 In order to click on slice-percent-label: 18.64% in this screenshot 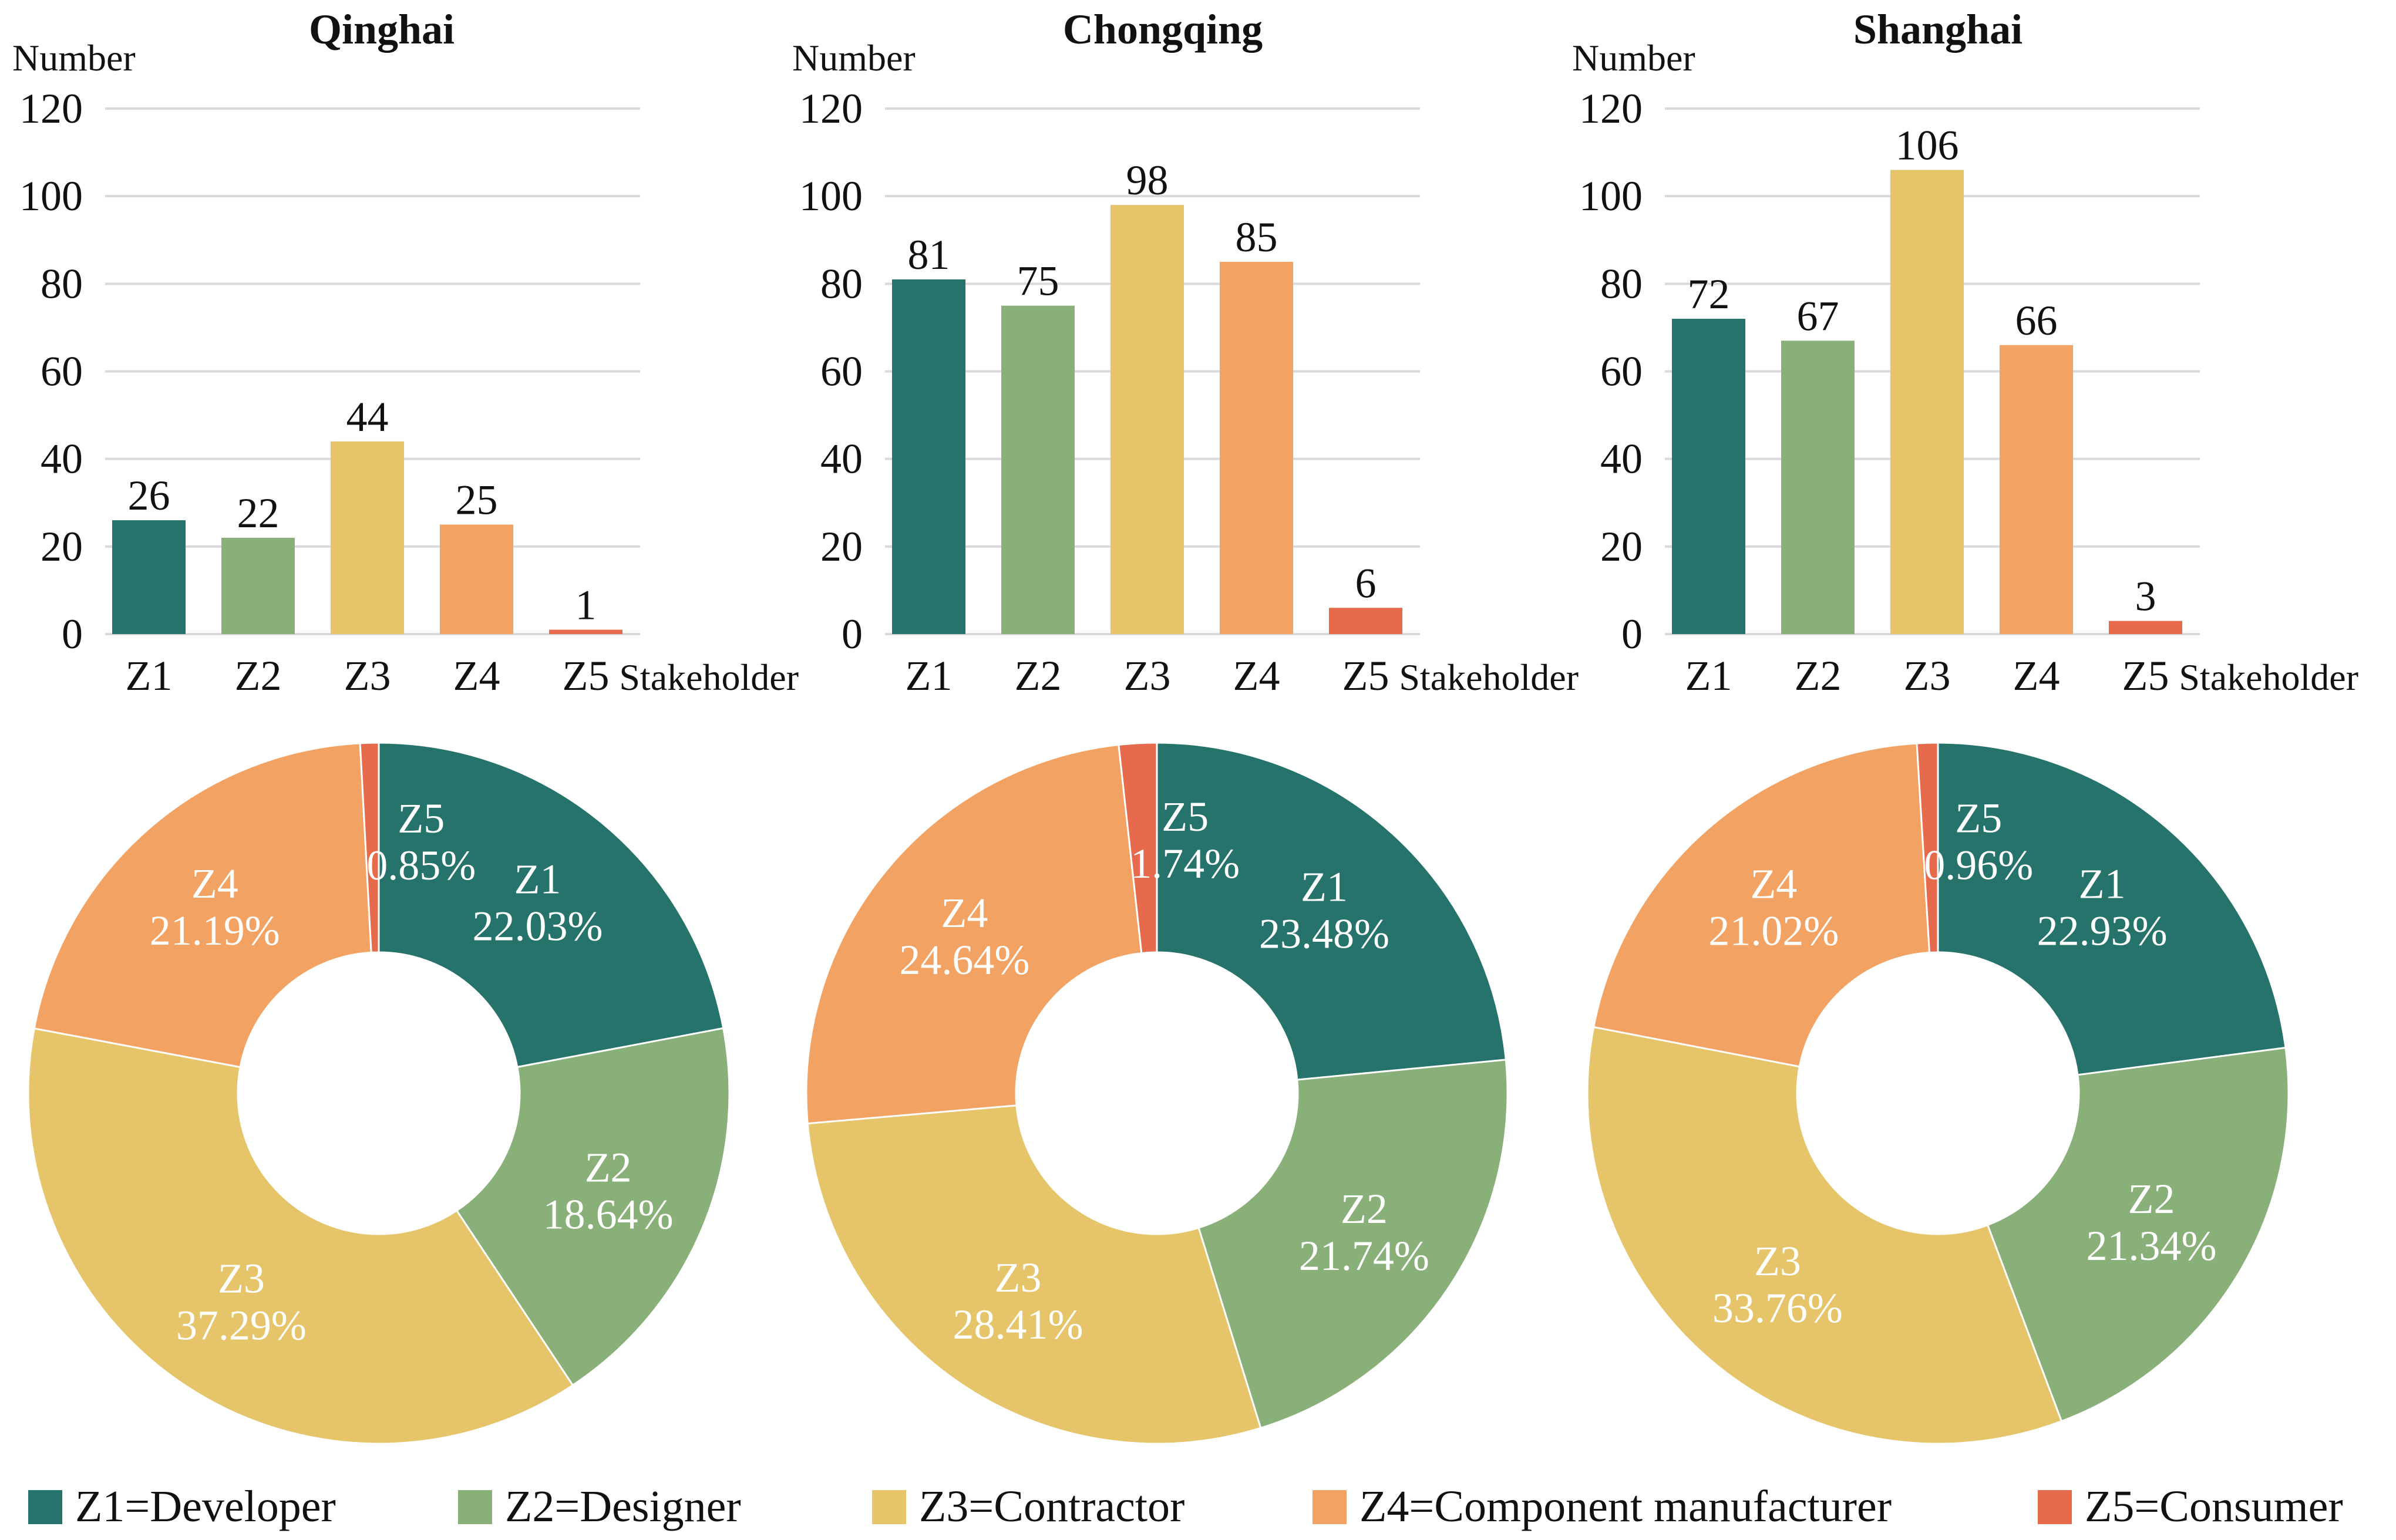, I will do `click(608, 1214)`.